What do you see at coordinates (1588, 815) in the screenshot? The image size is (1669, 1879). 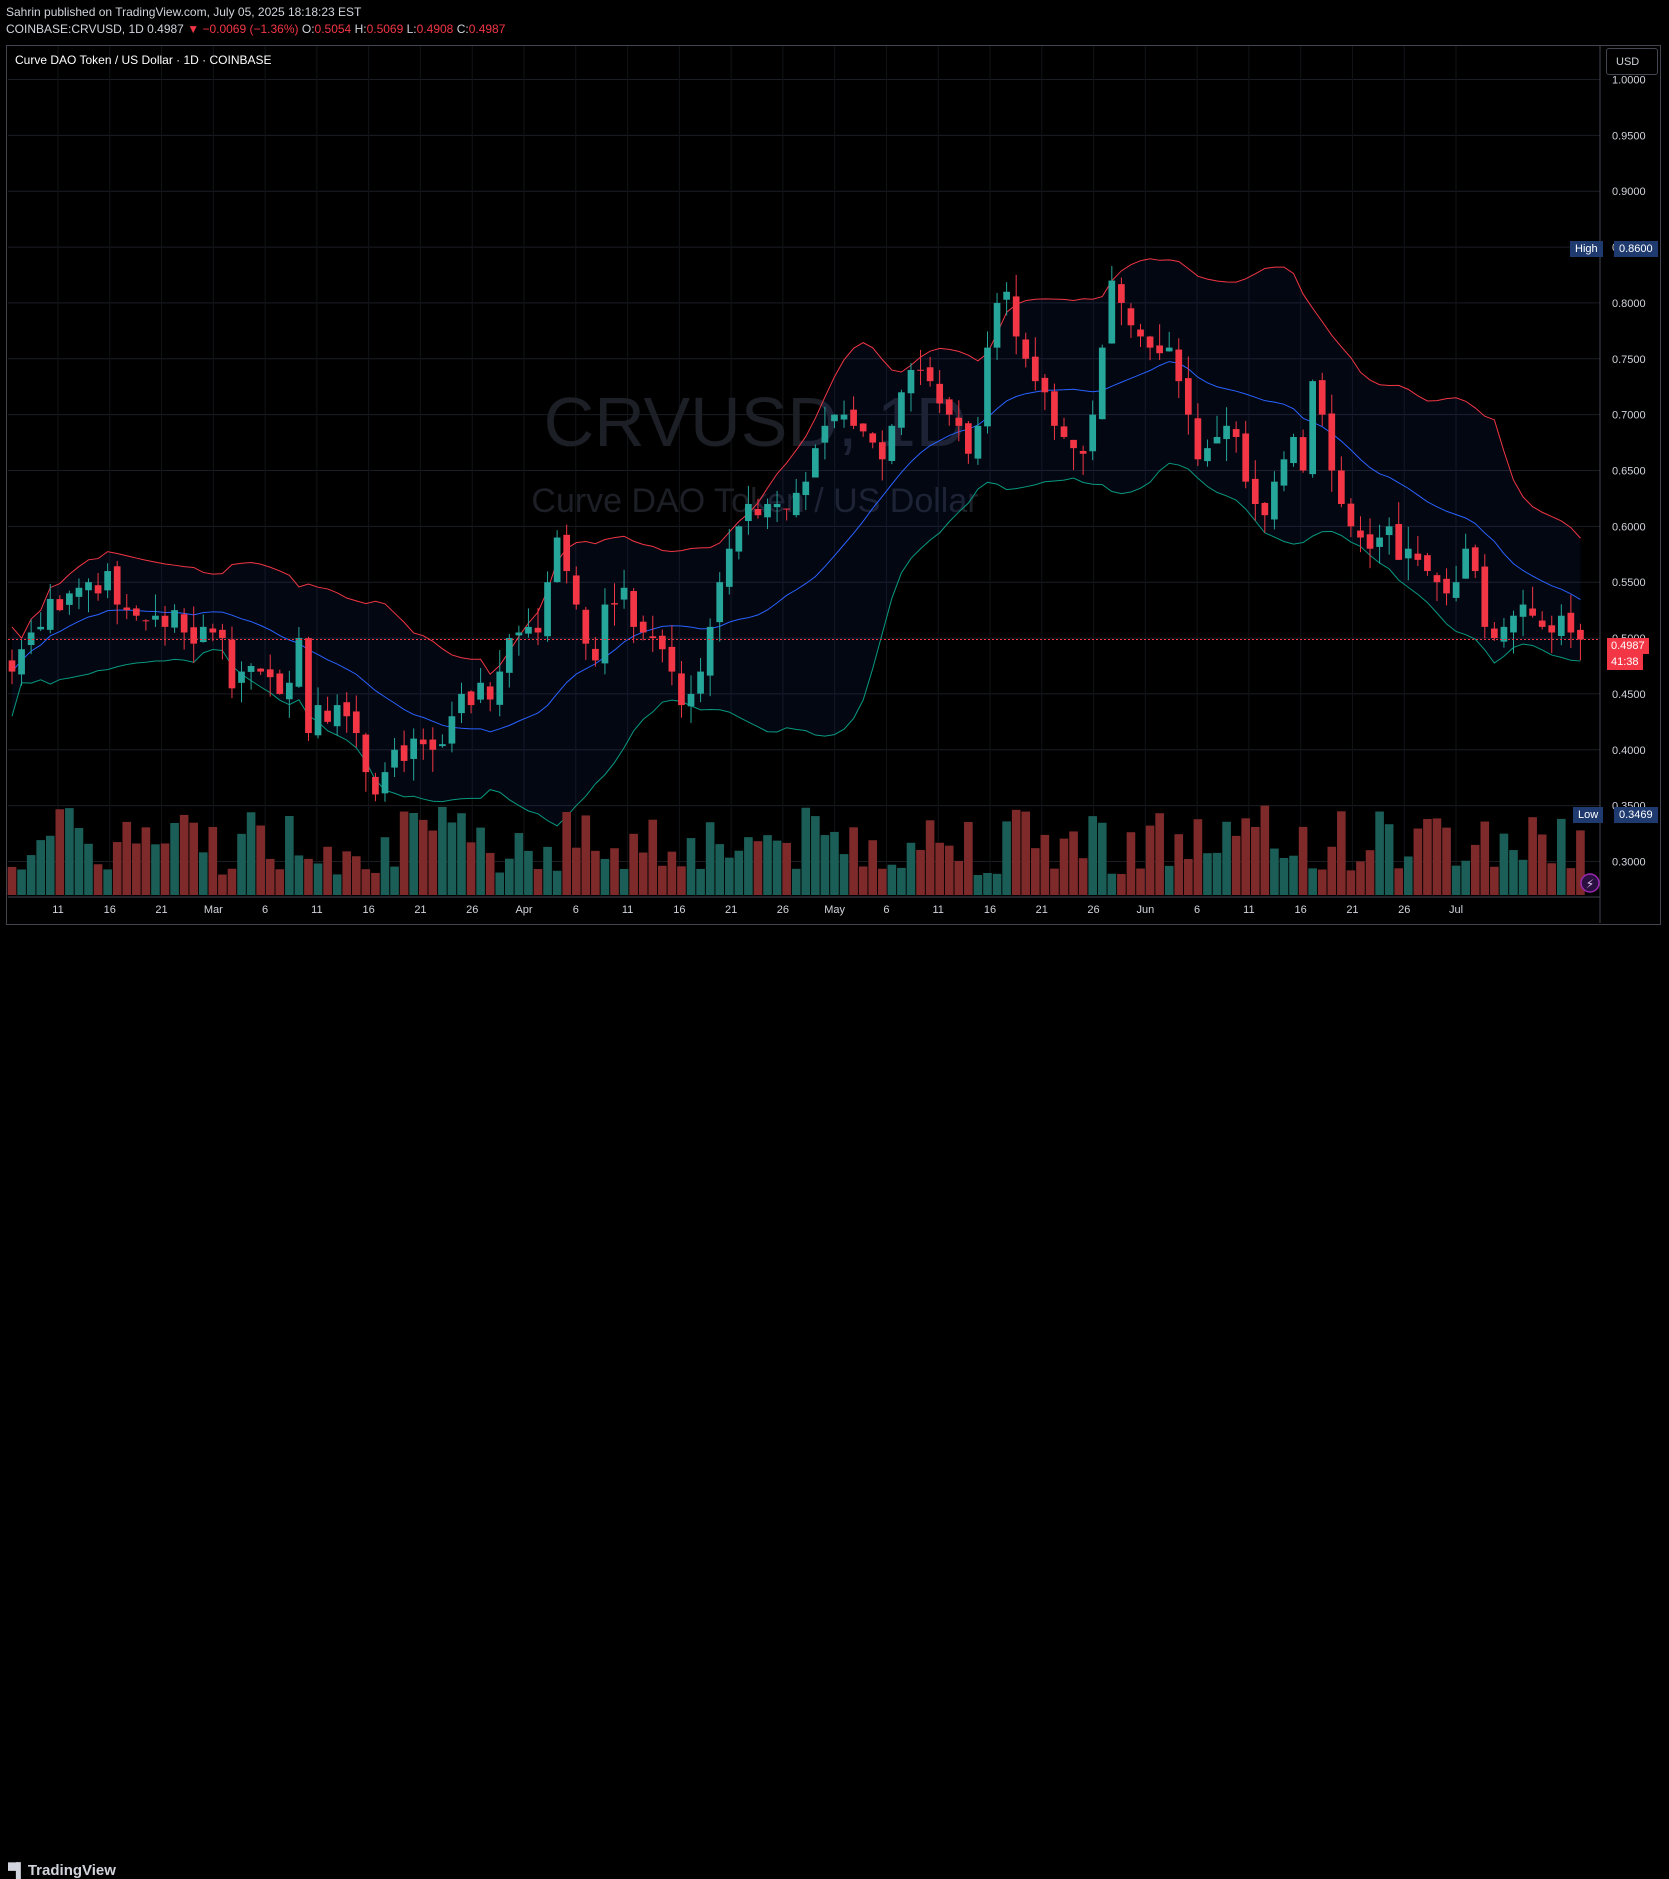 I see `low-marker: Low` at bounding box center [1588, 815].